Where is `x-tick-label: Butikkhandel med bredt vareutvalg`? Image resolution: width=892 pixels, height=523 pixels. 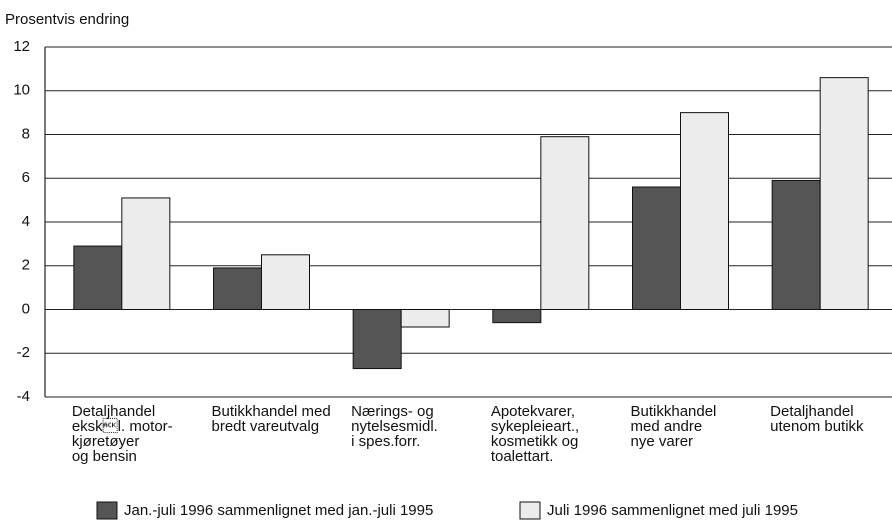
x-tick-label: Butikkhandel med bredt vareutvalg is located at coordinates (271, 419).